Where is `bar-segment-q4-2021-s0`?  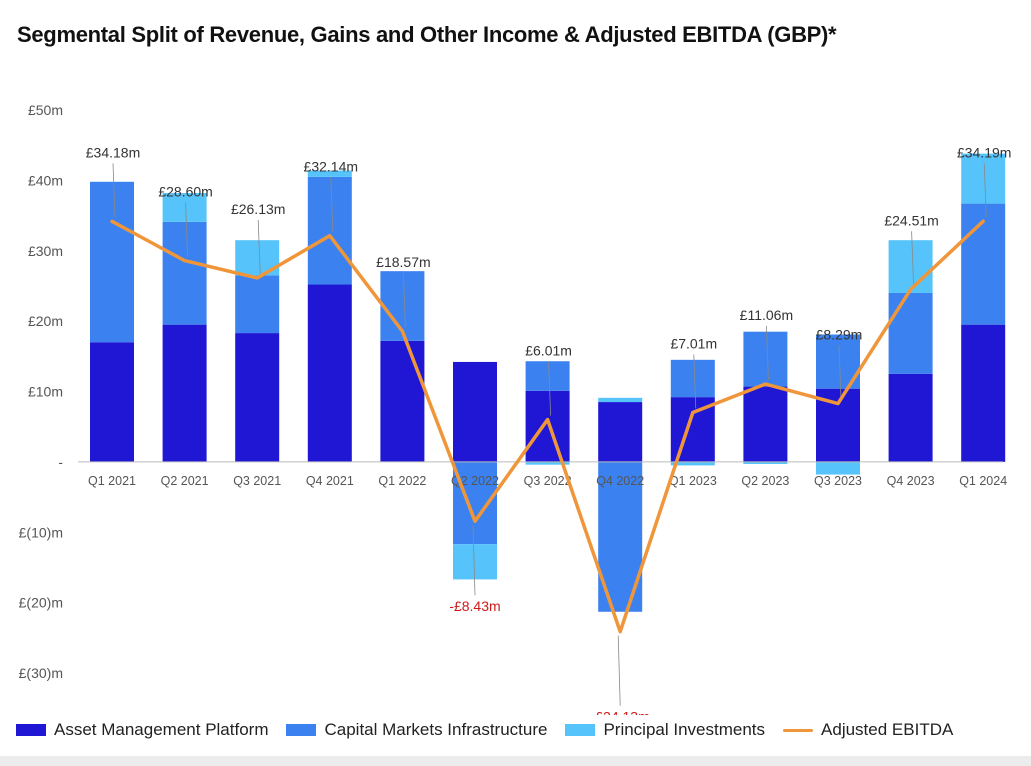
bar-segment-q4-2021-s0 is located at coordinates (329, 373).